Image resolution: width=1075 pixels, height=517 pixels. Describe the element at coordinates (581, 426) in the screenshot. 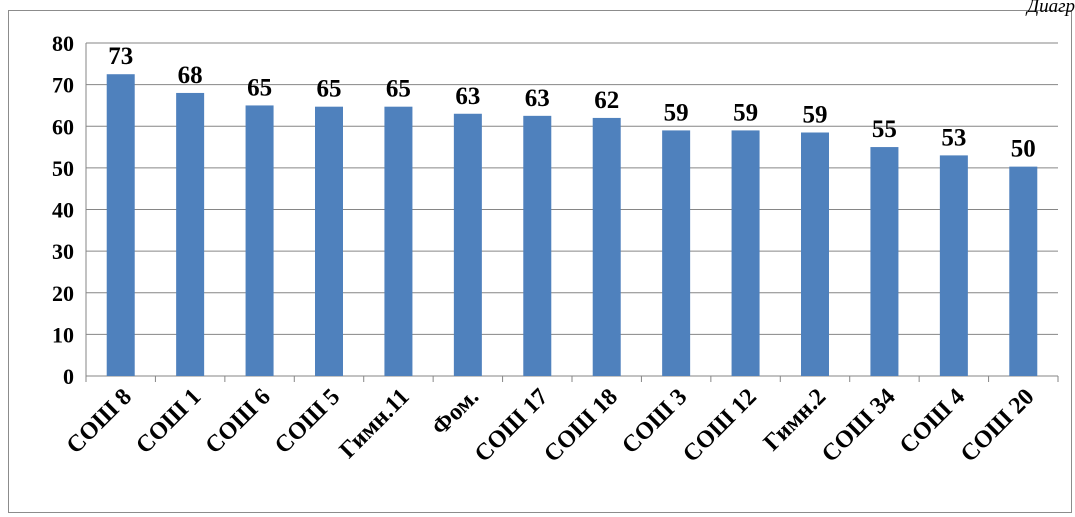

I see `category-label: СОШ 18` at that location.